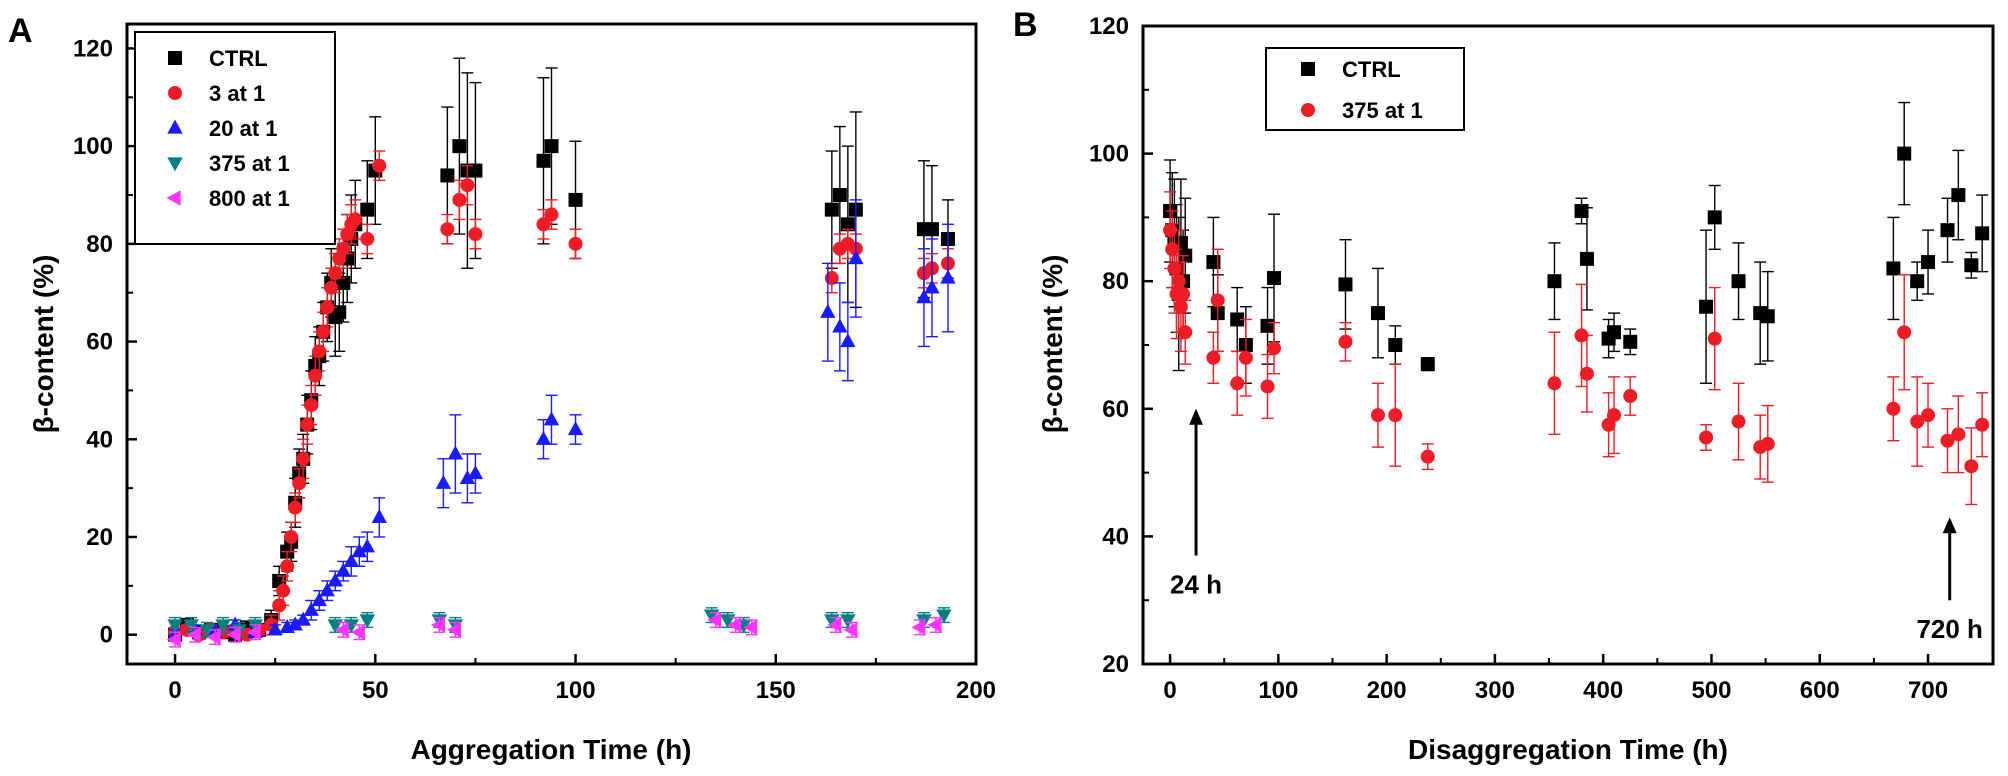 Image resolution: width=2008 pixels, height=776 pixels. I want to click on annotation-arrow-head, so click(1196, 416).